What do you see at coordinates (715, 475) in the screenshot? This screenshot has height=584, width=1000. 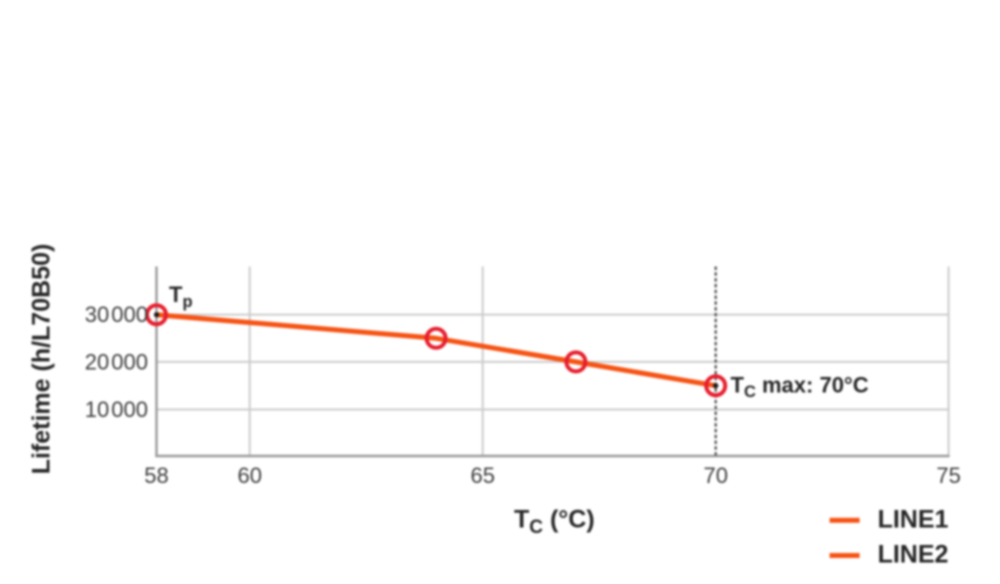 I see `svg-text: 70` at bounding box center [715, 475].